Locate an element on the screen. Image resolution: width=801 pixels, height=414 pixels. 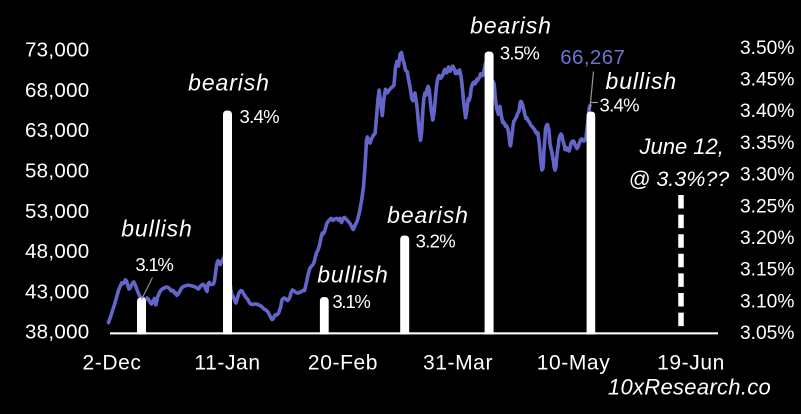
svg-text: 3.2% is located at coordinates (436, 240).